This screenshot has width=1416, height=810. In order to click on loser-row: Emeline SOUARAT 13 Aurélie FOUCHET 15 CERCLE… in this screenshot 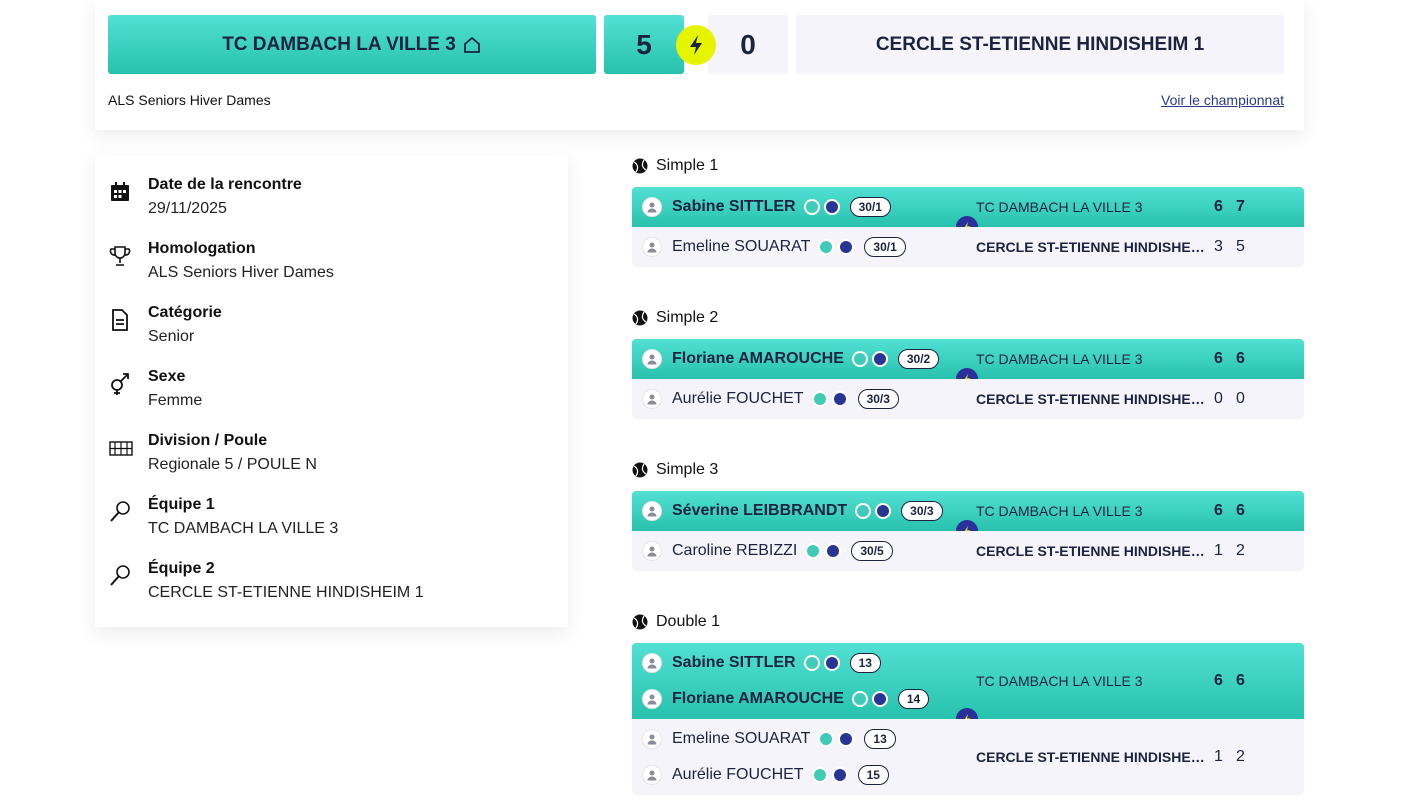, I will do `click(968, 757)`.